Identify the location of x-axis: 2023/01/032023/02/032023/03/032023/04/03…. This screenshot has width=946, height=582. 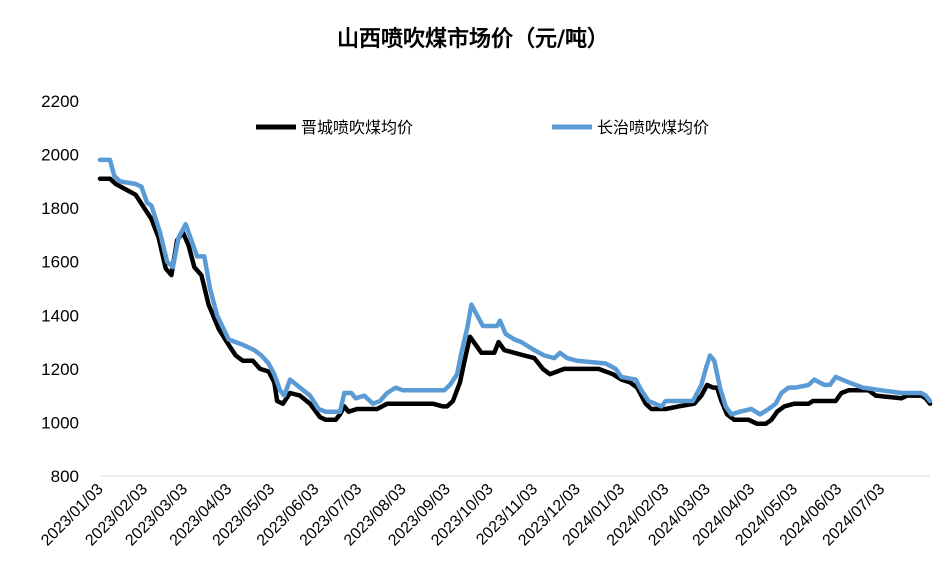
(484, 512).